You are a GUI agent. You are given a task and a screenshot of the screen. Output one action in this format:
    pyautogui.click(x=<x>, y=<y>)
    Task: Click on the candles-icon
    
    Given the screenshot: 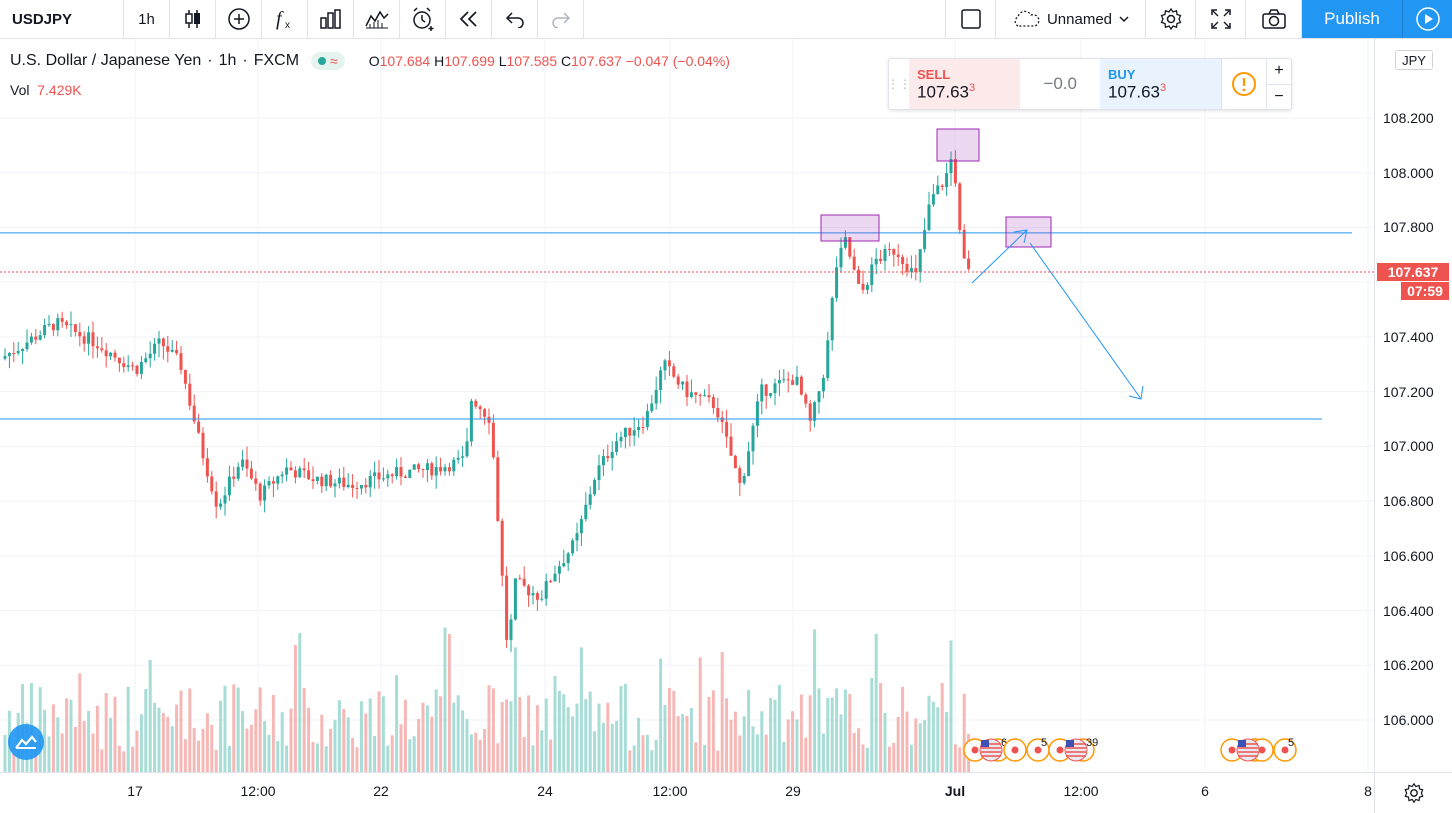 What is the action you would take?
    pyautogui.click(x=193, y=19)
    